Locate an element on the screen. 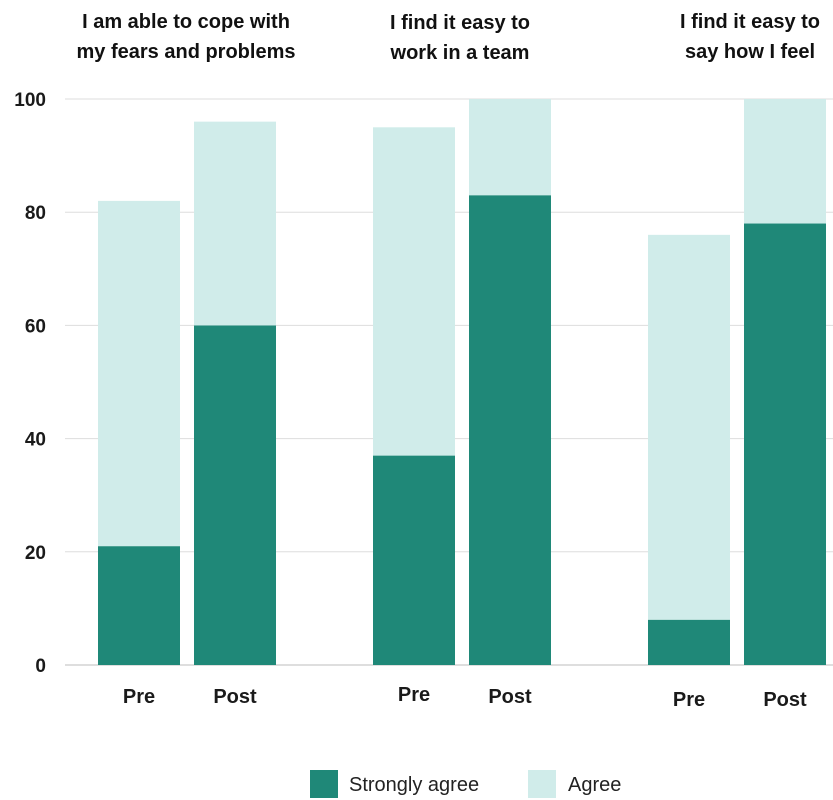 The image size is (833, 800). legend: Strongly agree Agree is located at coordinates (465, 784).